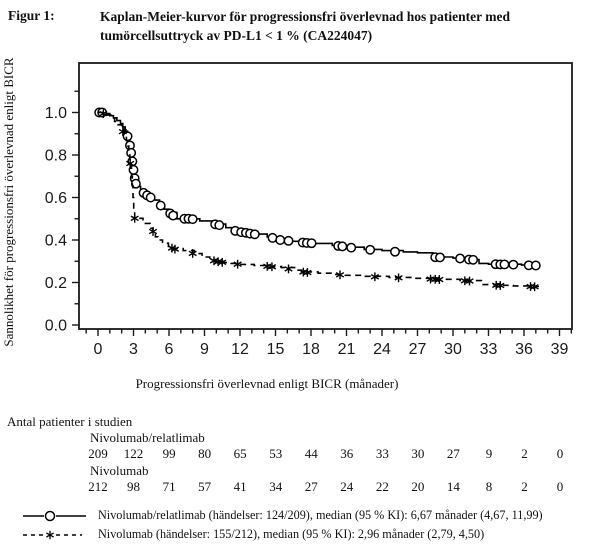 This screenshot has height=555, width=608. Describe the element at coordinates (489, 486) in the screenshot. I see `risk-value: 8` at that location.